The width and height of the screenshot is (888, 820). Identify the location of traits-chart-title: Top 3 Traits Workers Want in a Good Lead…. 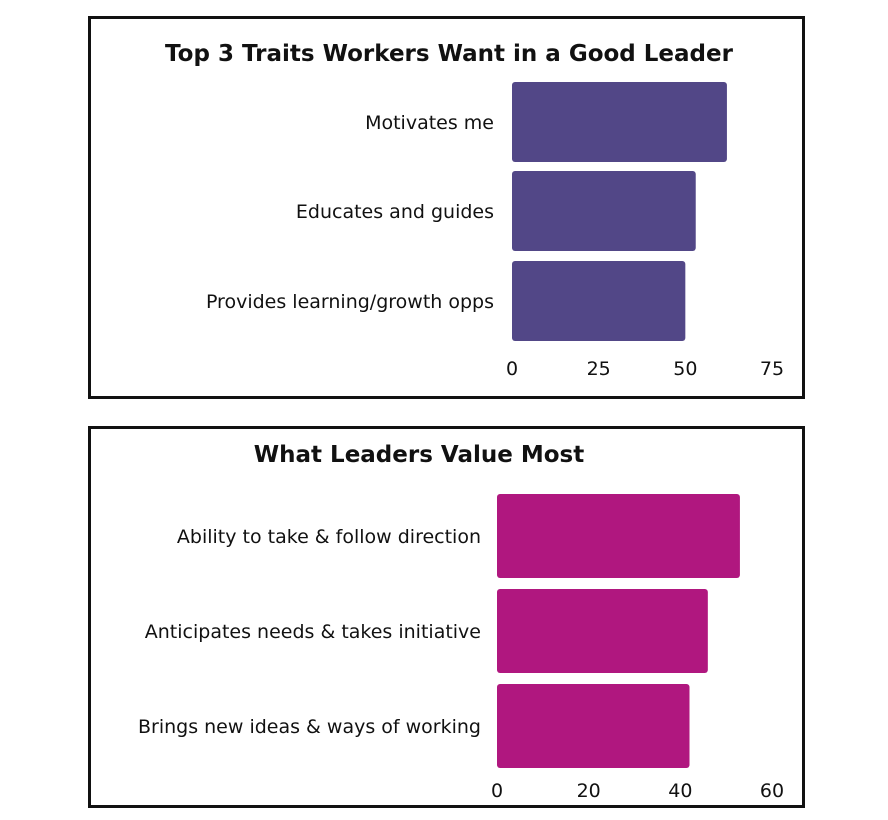
(449, 54).